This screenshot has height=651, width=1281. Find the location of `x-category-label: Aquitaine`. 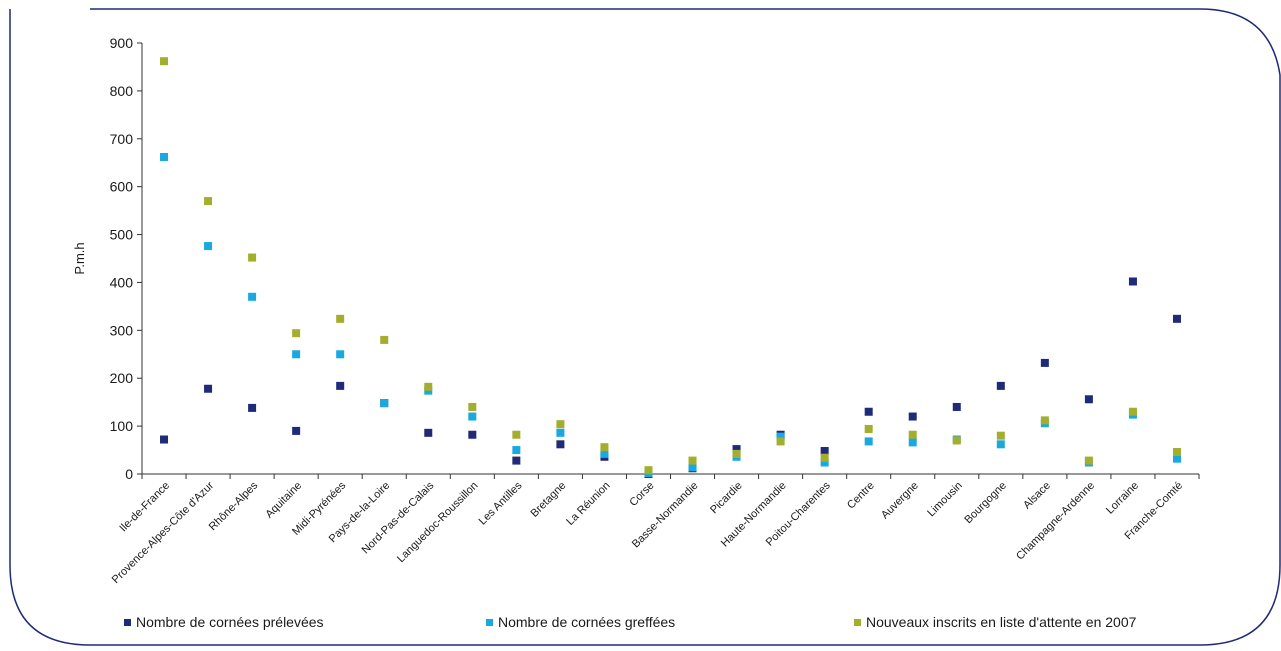

x-category-label: Aquitaine is located at coordinates (283, 500).